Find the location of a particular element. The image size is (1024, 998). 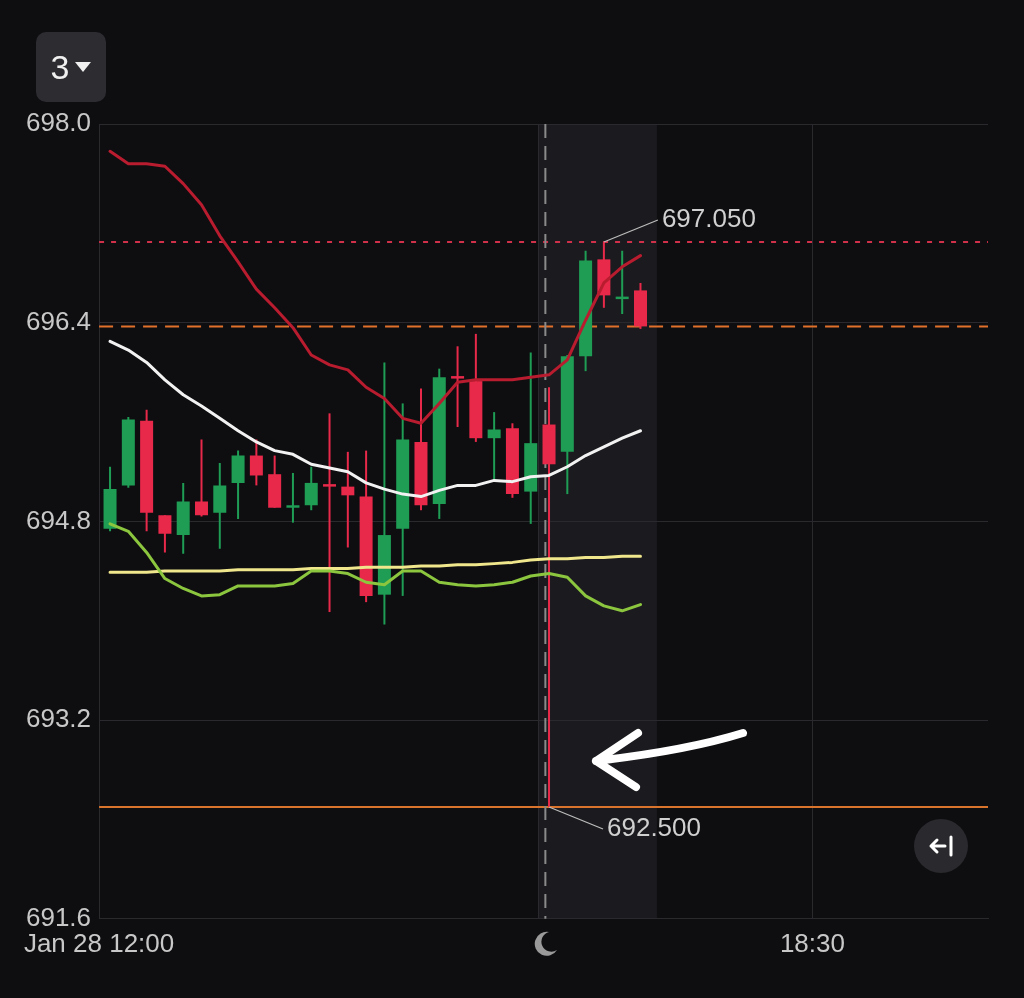

y-tick-label: 694.8 is located at coordinates (58, 519).